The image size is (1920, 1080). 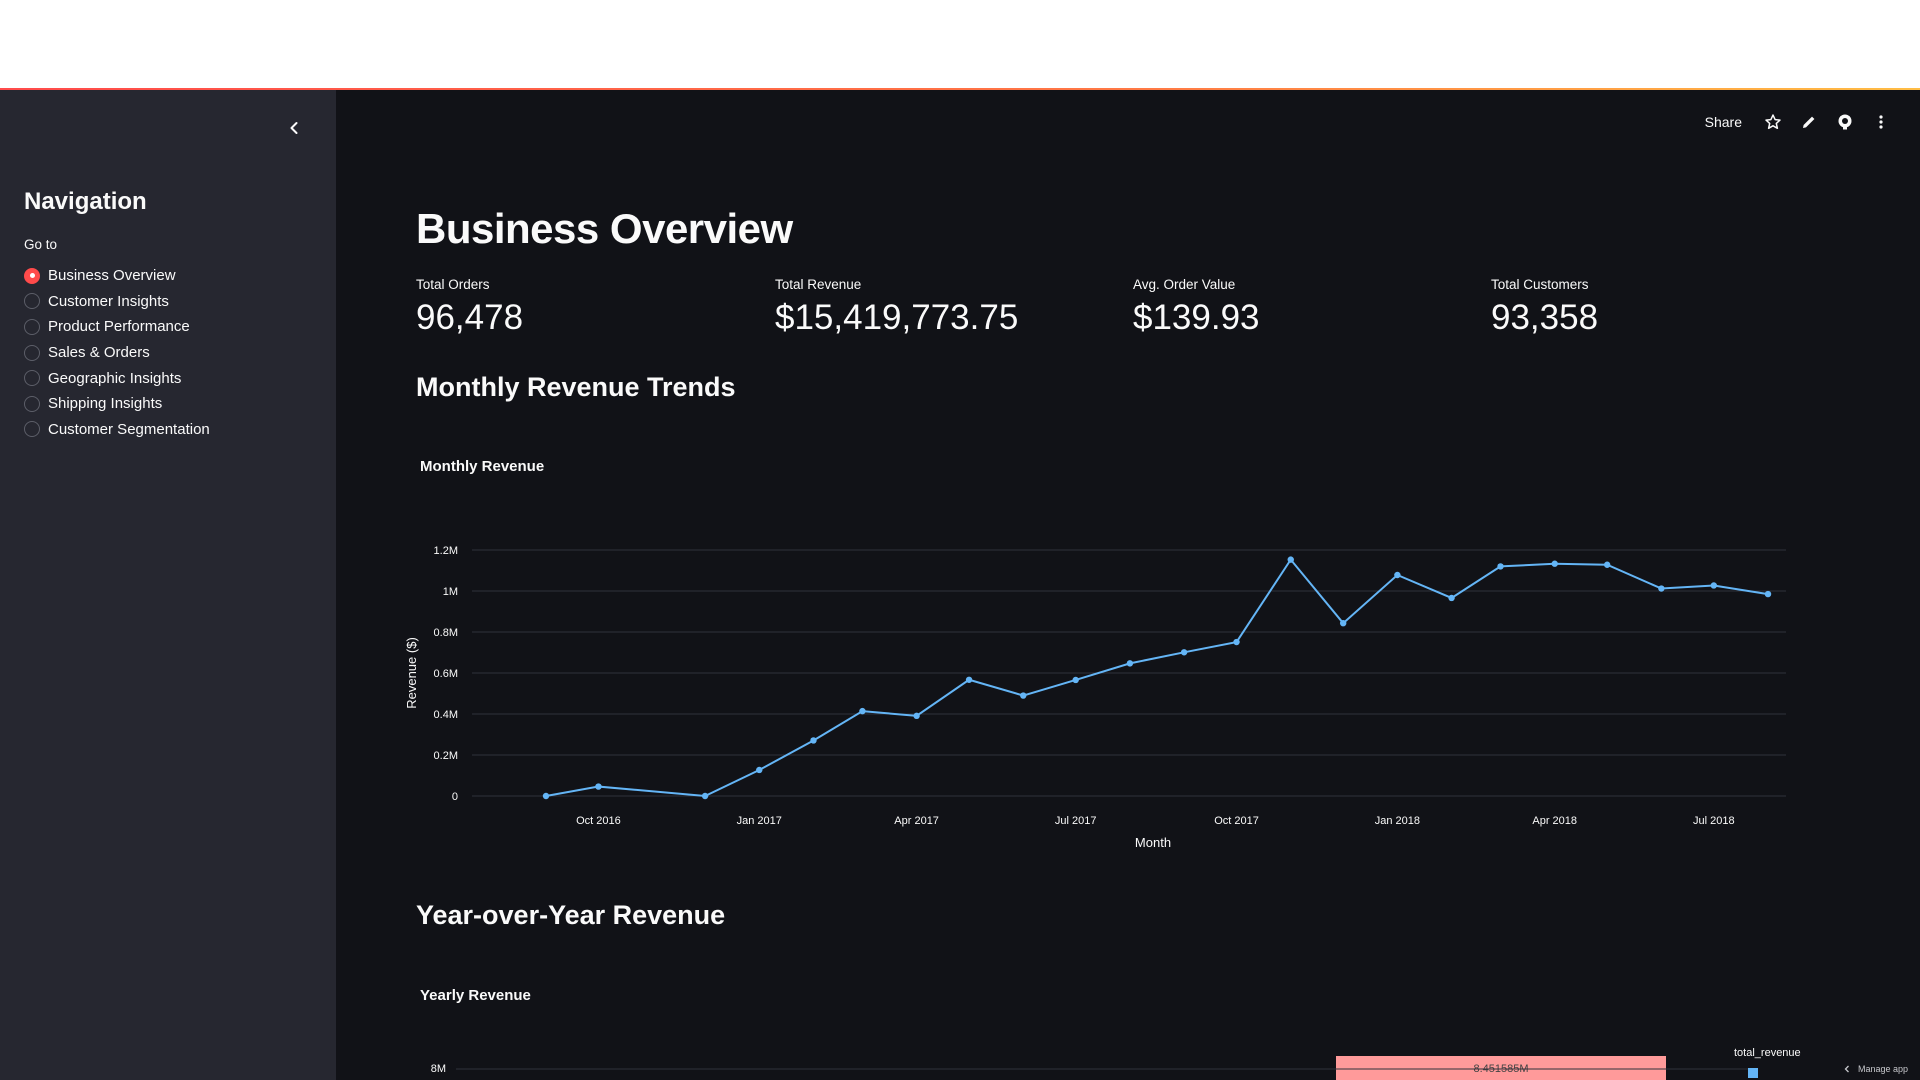 I want to click on metric-label: Total Revenue, so click(x=818, y=284).